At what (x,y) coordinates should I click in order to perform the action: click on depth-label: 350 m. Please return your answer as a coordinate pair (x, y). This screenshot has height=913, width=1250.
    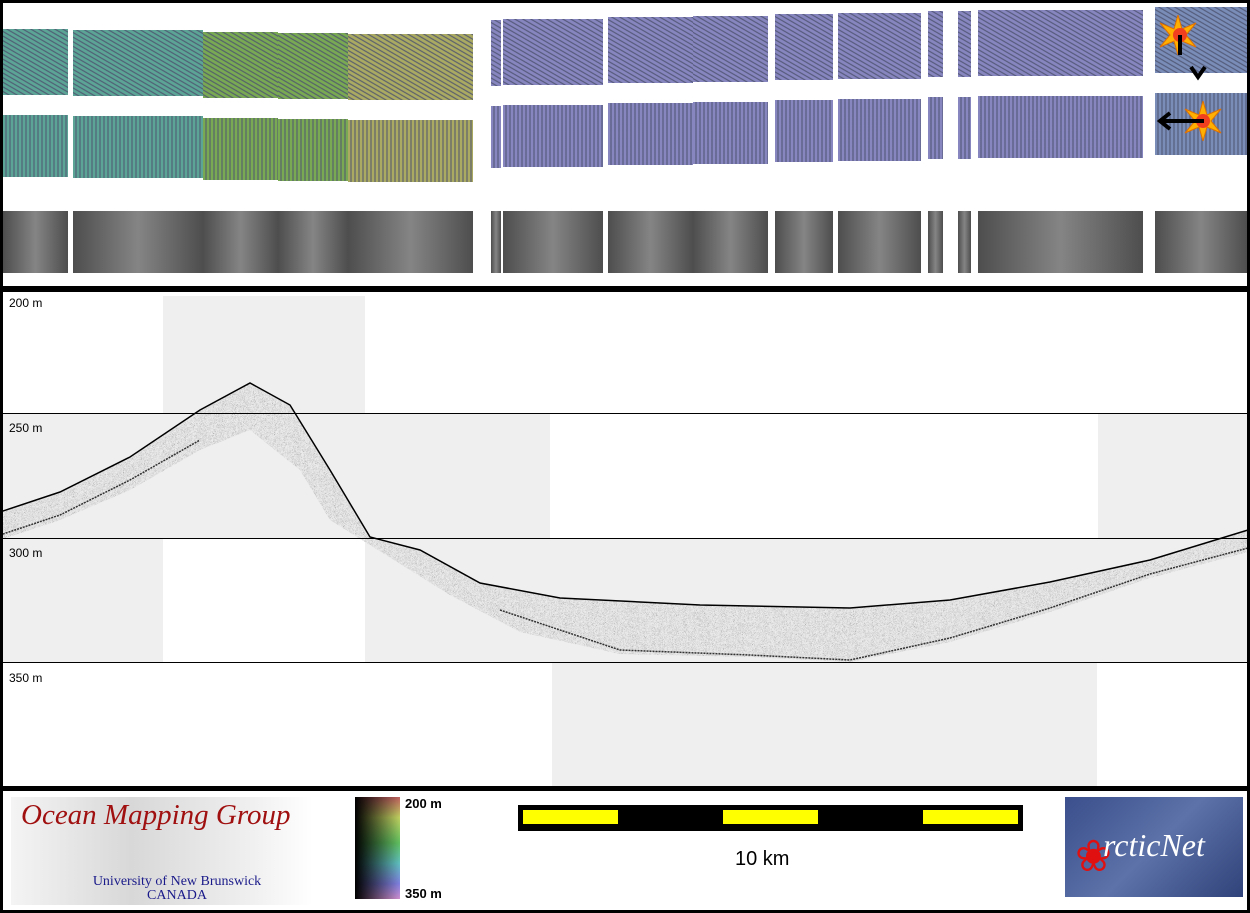
    Looking at the image, I should click on (26, 678).